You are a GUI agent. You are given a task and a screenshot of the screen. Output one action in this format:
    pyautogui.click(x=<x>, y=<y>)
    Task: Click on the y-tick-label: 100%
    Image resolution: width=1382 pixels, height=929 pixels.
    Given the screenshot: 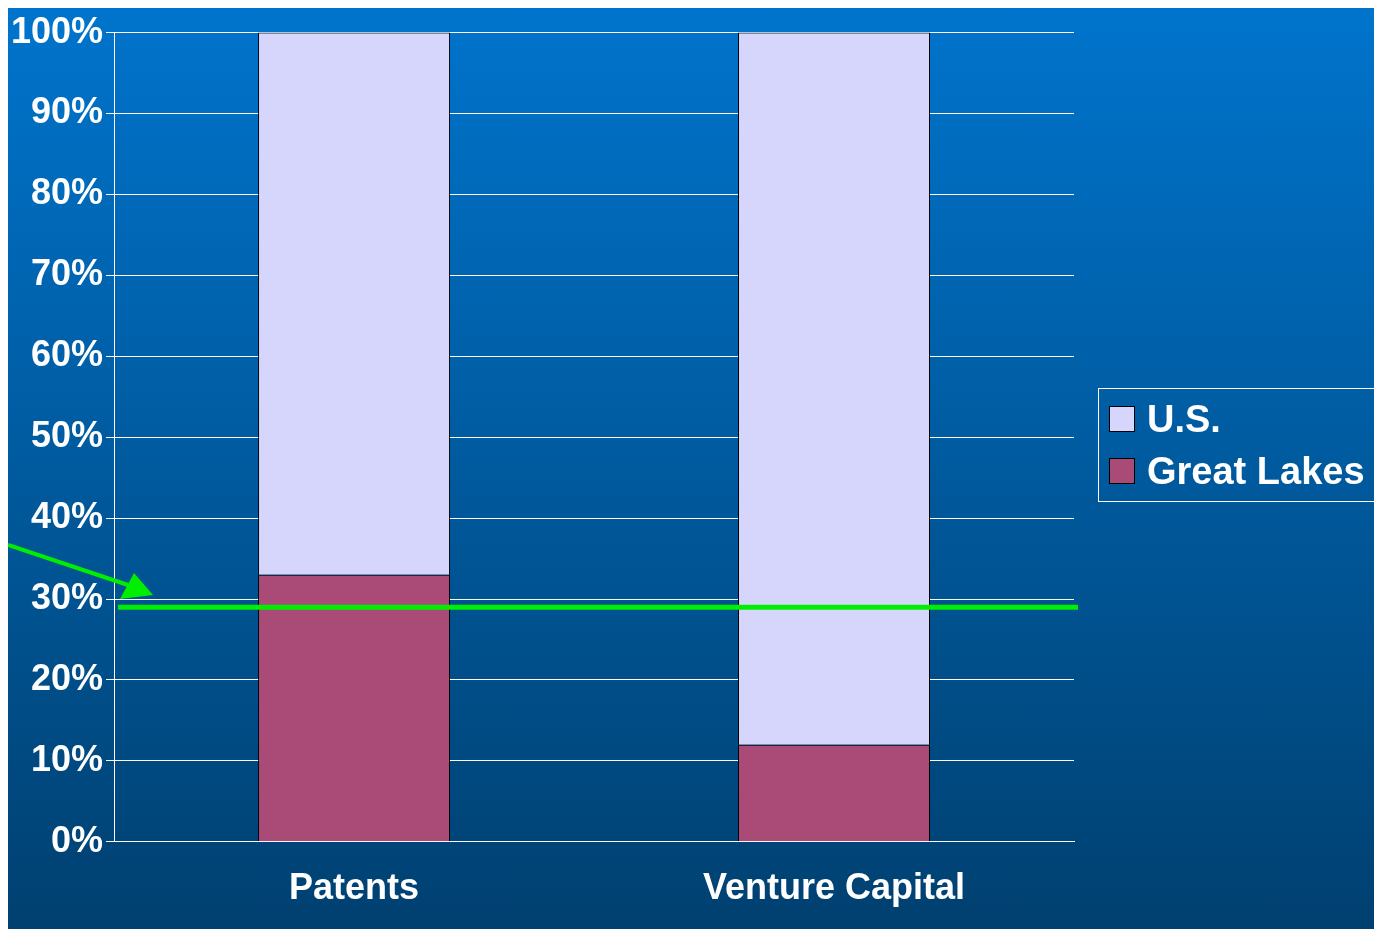 What is the action you would take?
    pyautogui.click(x=57, y=30)
    